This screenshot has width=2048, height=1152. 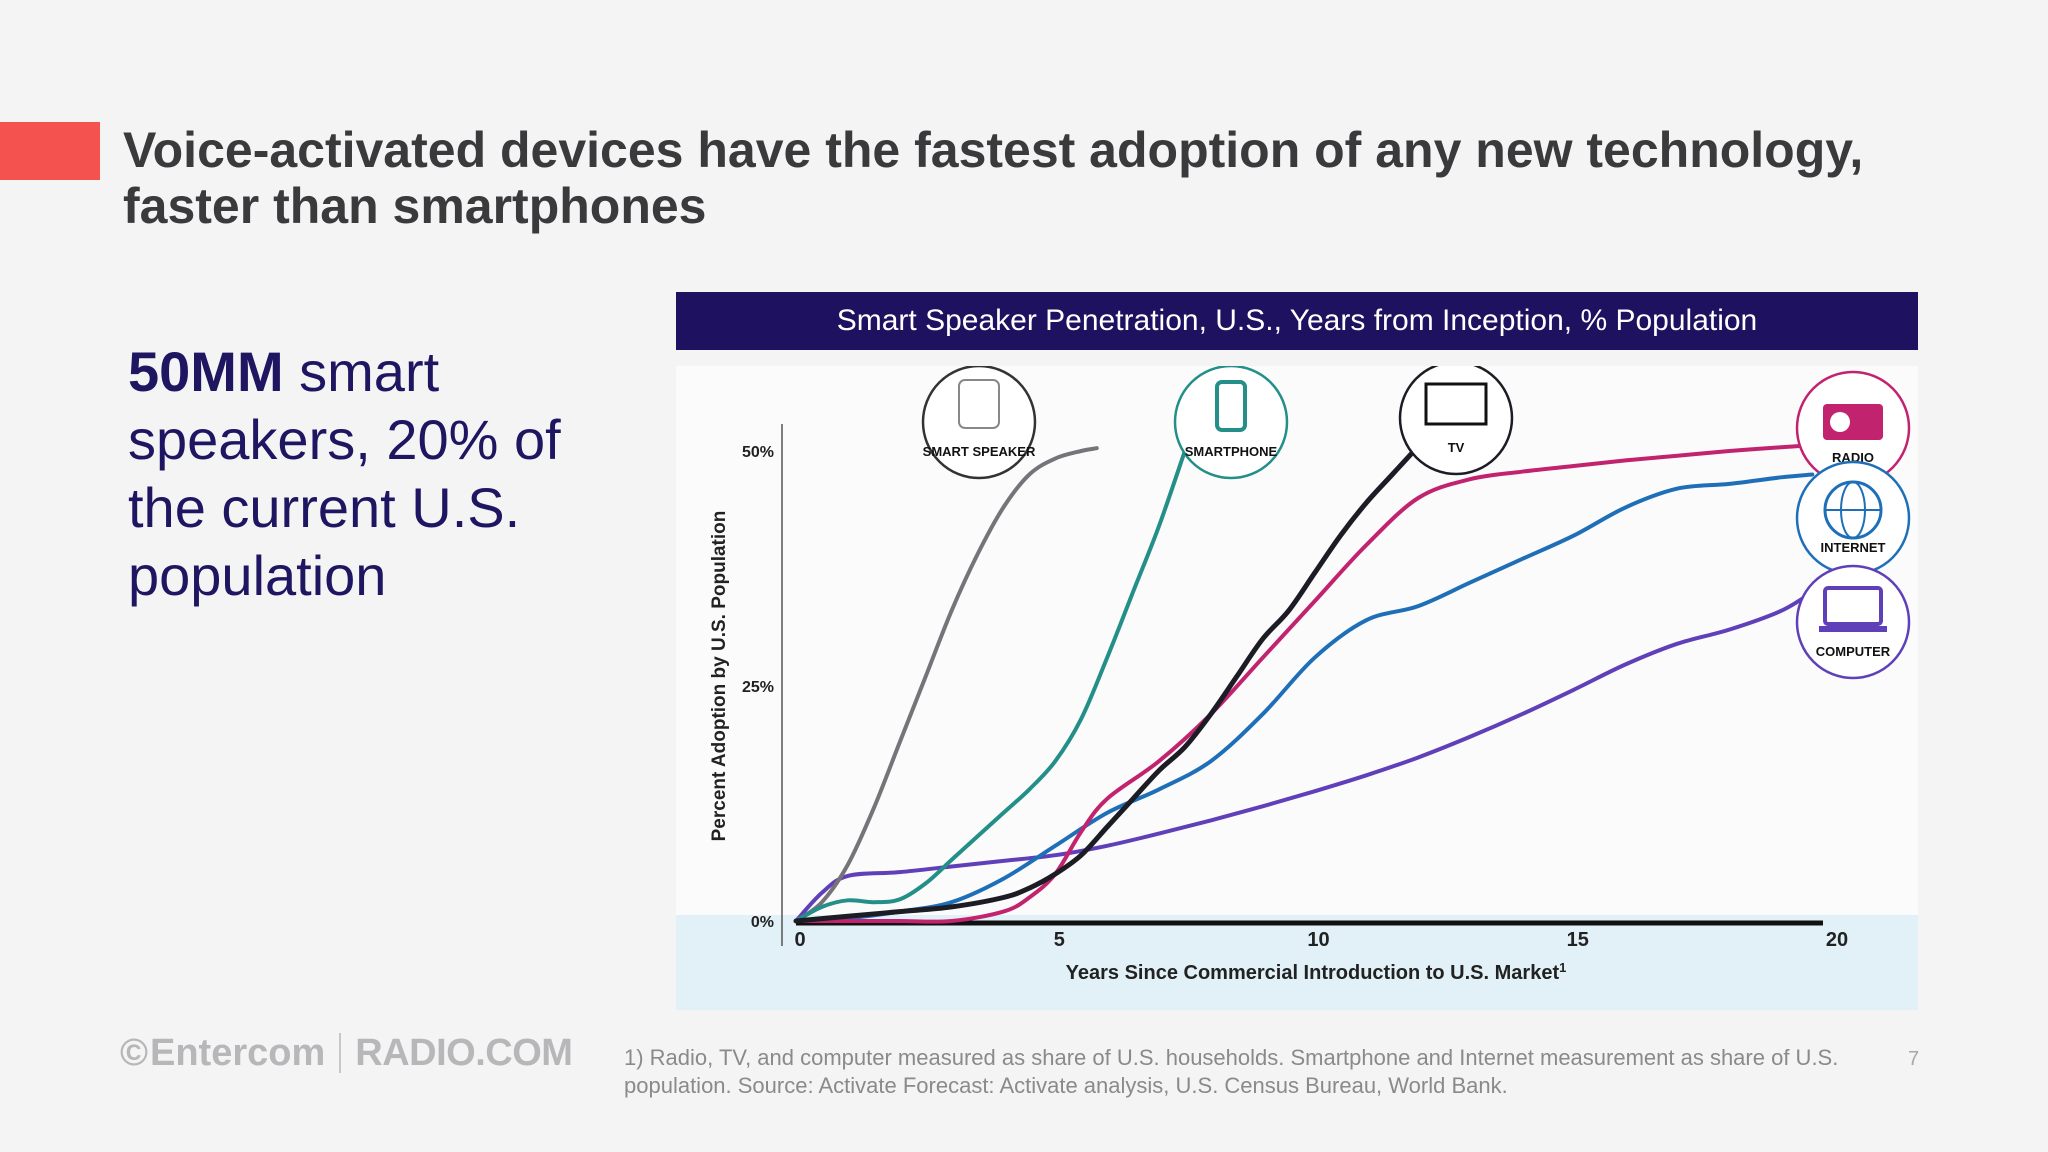 What do you see at coordinates (1853, 651) in the screenshot?
I see `legend-label-computer: COMPUTER` at bounding box center [1853, 651].